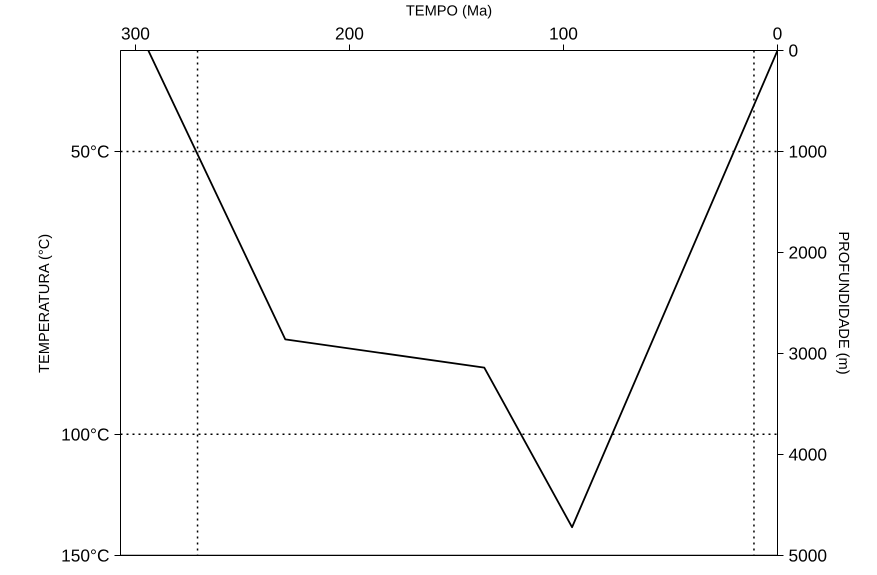  I want to click on x-tick-label: 0, so click(777, 34).